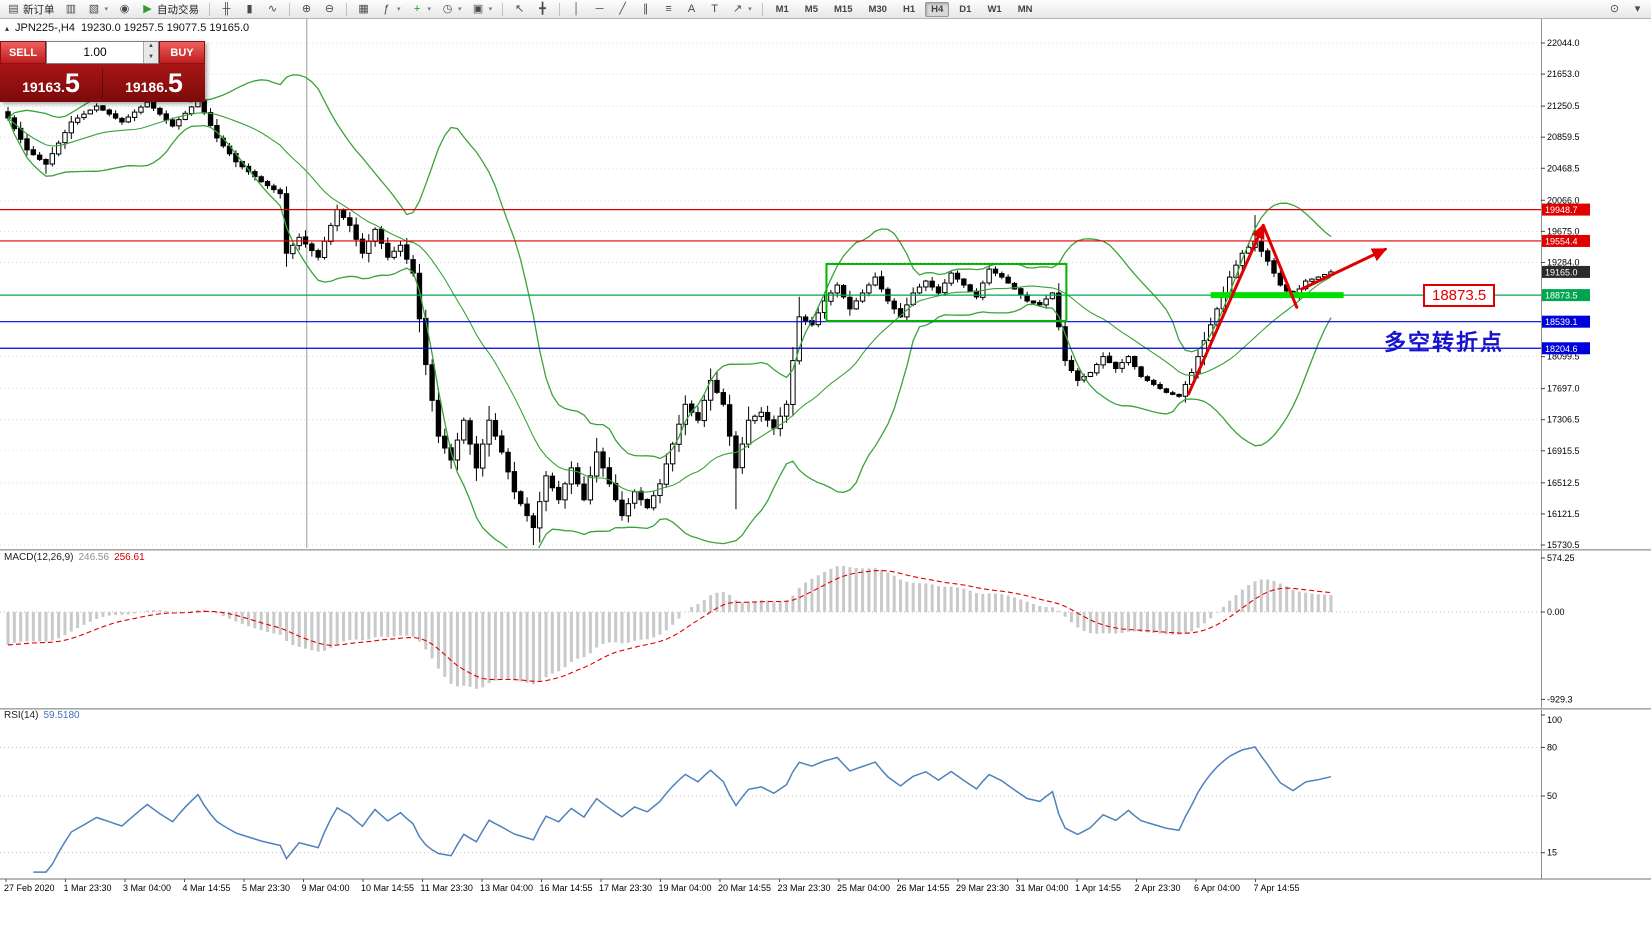  I want to click on rsi-panel-separator, so click(825, 709).